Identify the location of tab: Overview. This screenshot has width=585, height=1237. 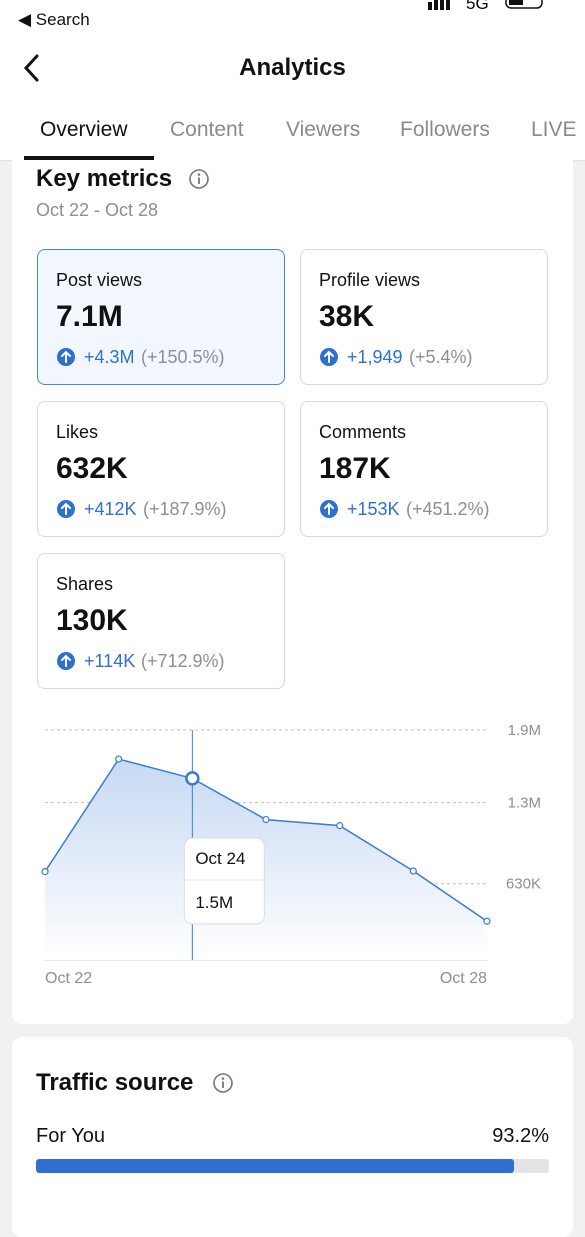
(84, 129).